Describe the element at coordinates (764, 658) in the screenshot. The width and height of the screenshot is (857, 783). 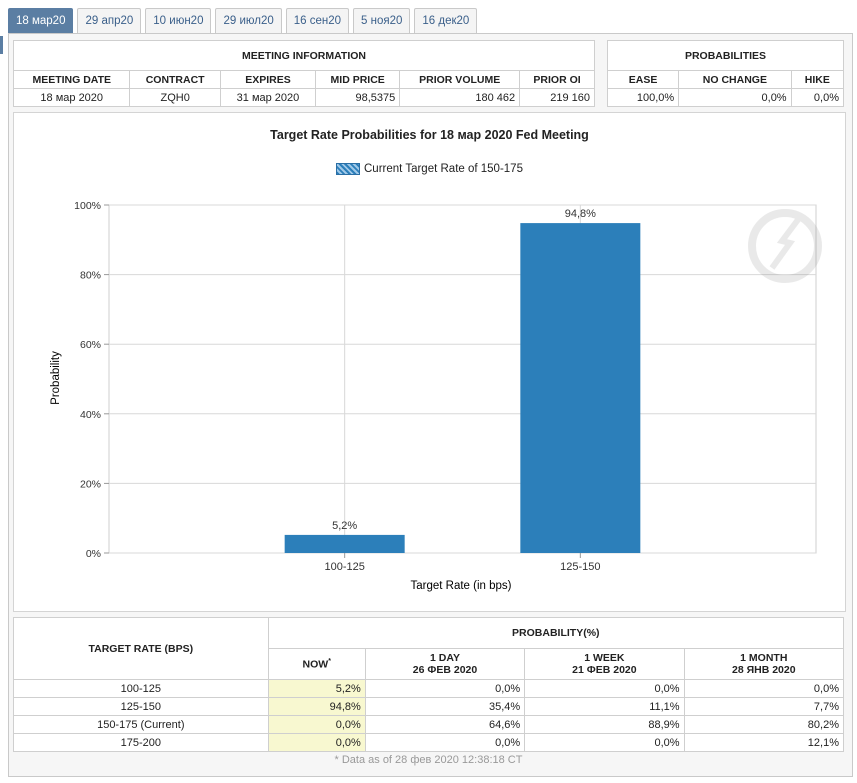
I see `col-1-month-label: 1 MONTH` at that location.